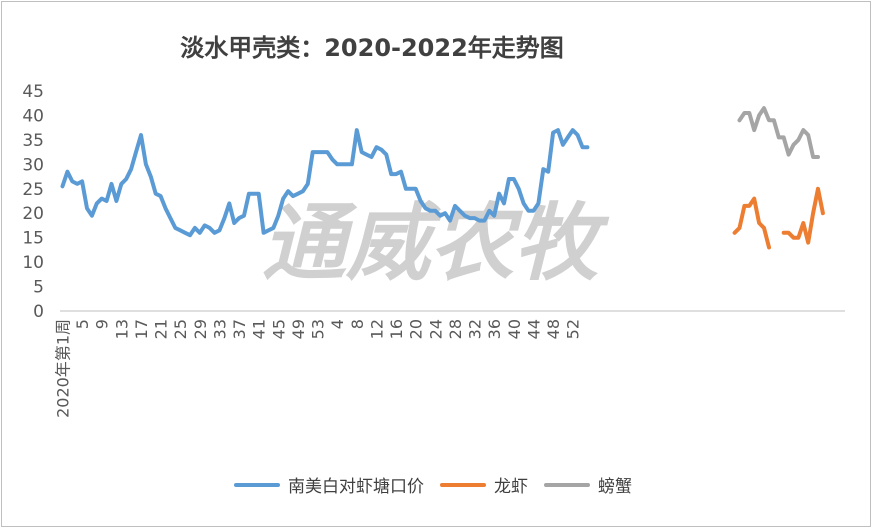 The height and width of the screenshot is (530, 874). I want to click on x-tick-label: 41, so click(259, 329).